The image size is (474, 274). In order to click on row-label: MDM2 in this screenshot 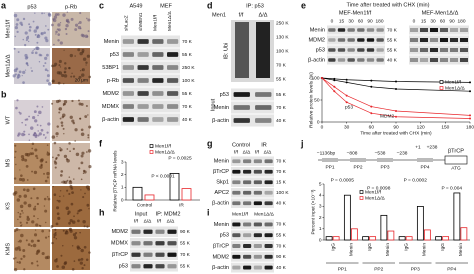, I will do `click(111, 94)`.